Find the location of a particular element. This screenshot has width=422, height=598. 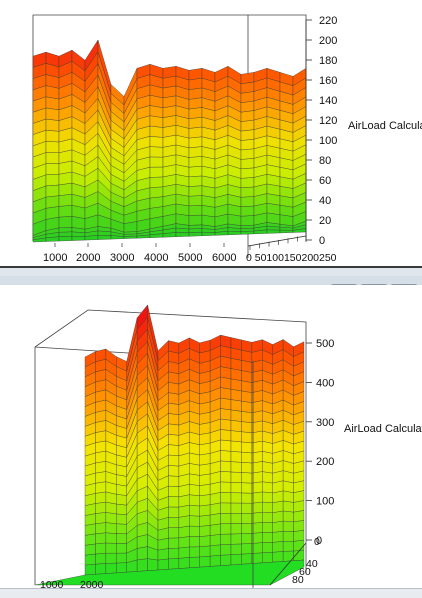

x-tick-label: 2000 is located at coordinates (88, 258).